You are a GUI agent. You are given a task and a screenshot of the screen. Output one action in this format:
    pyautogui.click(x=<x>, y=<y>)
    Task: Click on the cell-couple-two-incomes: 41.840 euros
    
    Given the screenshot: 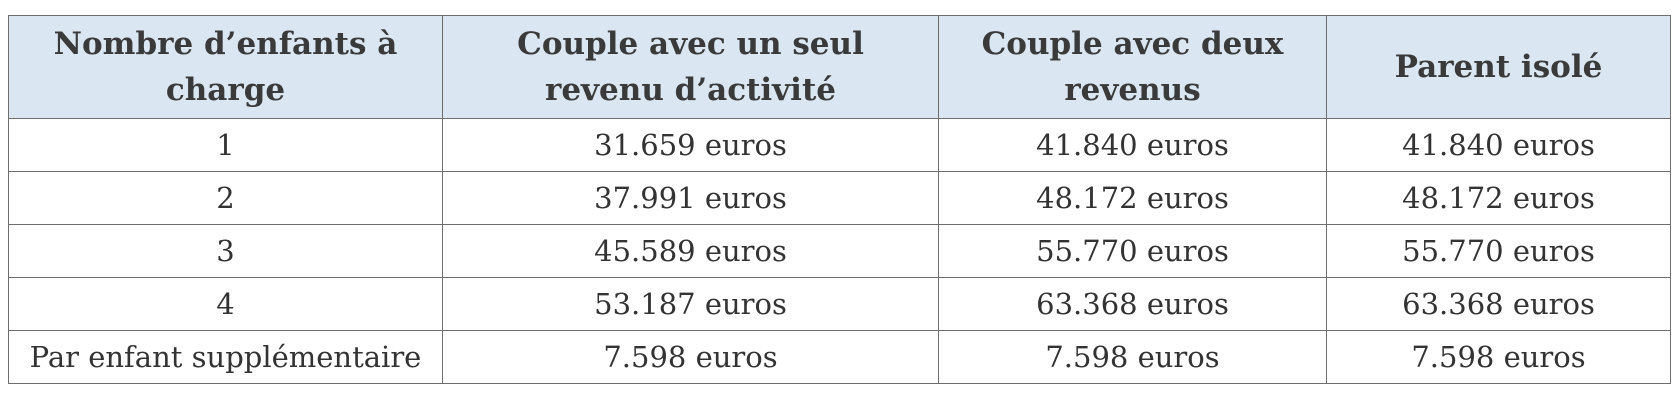 What is the action you would take?
    pyautogui.click(x=1132, y=145)
    